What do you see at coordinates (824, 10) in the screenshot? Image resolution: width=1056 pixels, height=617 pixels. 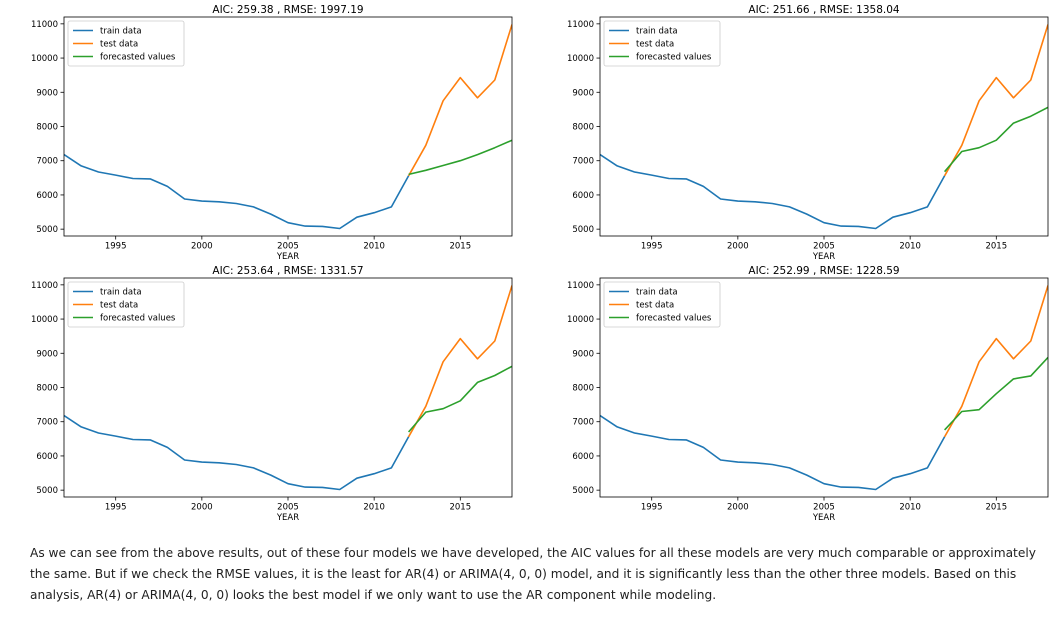 I see `chart-title: AIC: 251.66 , RMSE: 1358.04` at bounding box center [824, 10].